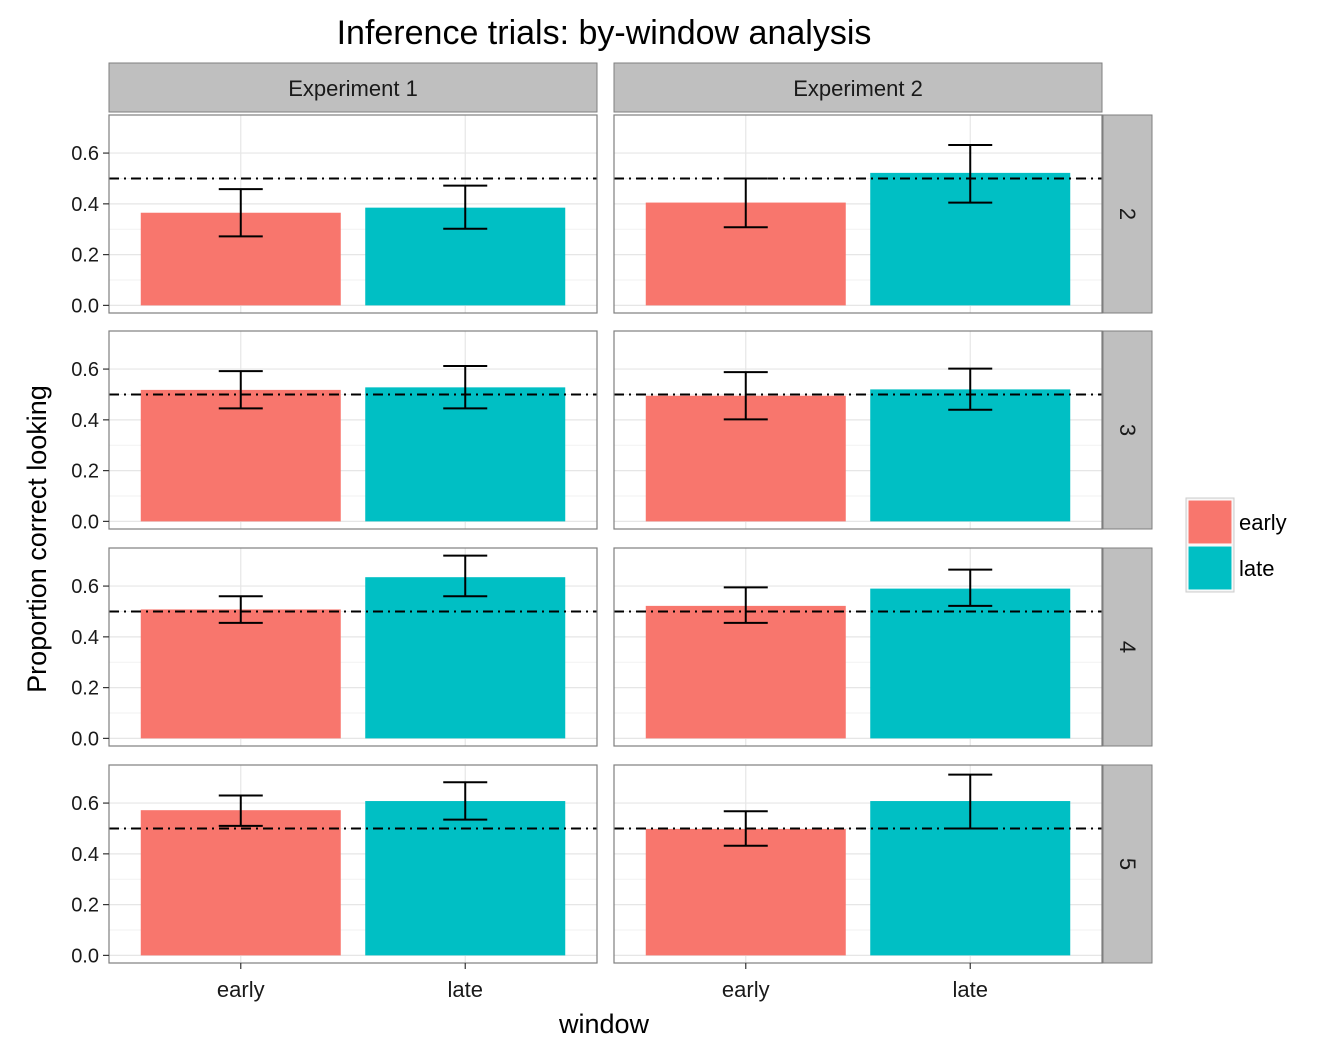 The height and width of the screenshot is (1061, 1344). Describe the element at coordinates (1236, 545) in the screenshot. I see `legend: early late` at that location.